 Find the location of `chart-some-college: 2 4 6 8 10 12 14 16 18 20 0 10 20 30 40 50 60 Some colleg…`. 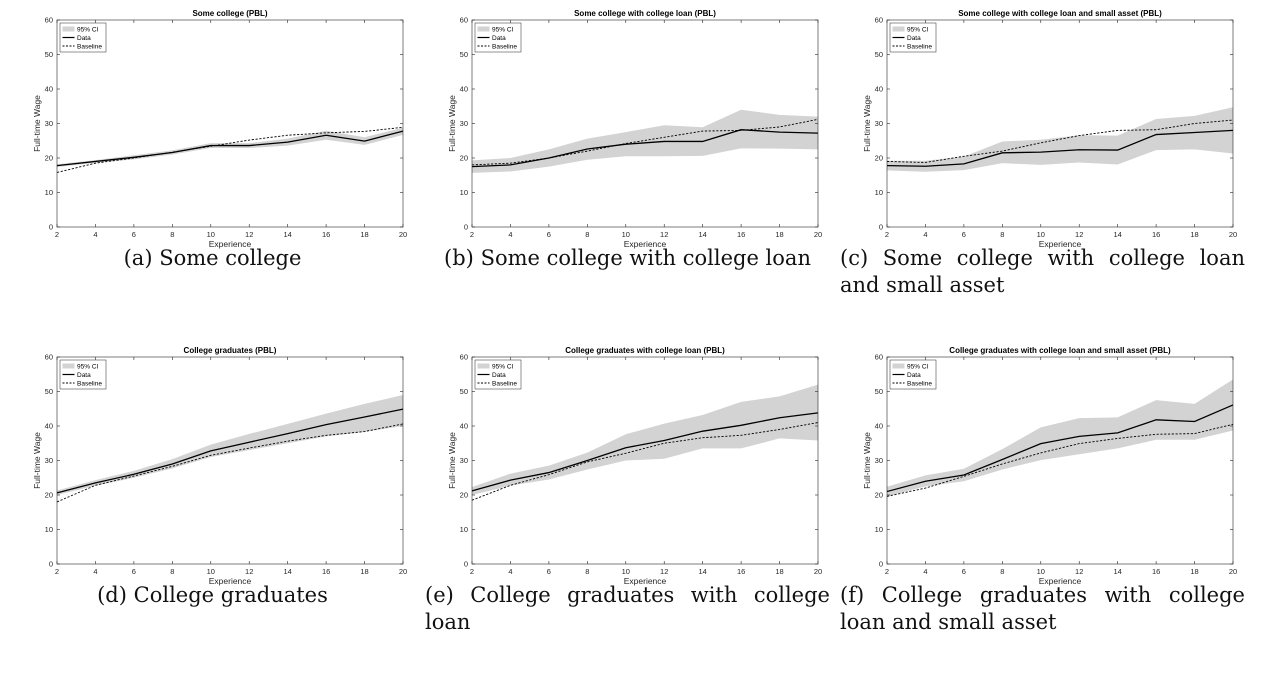

chart-some-college: 2 4 6 8 10 12 14 16 18 20 0 10 20 30 40 50 60 Some colleg… is located at coordinates (219, 129).